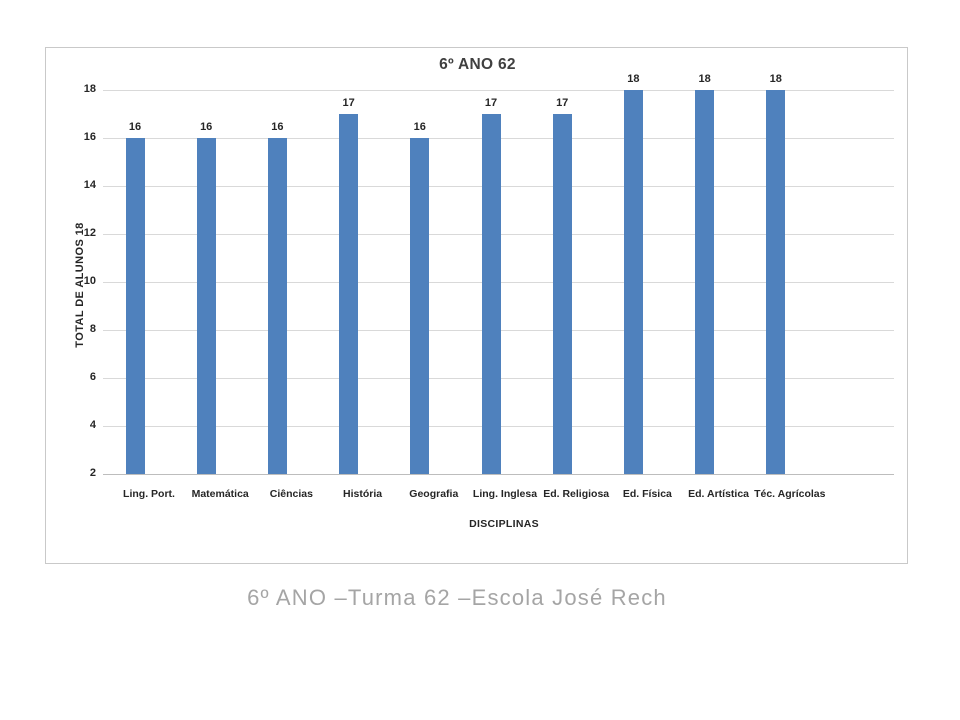 The height and width of the screenshot is (720, 960). I want to click on y-tick-label: 18, so click(89, 89).